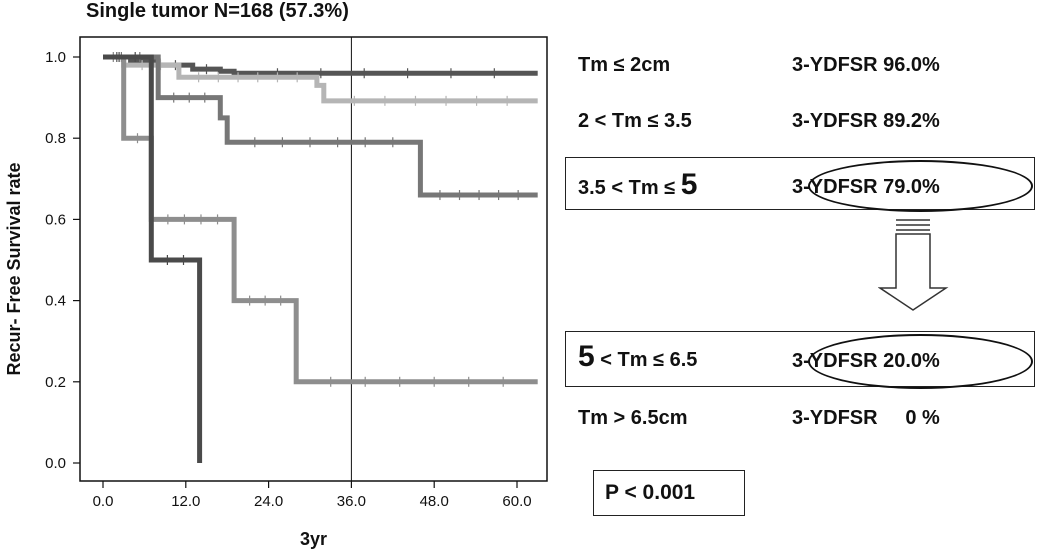 The height and width of the screenshot is (551, 1037). Describe the element at coordinates (633, 418) in the screenshot. I see `row-5-label: Tm > 6.5cm` at that location.